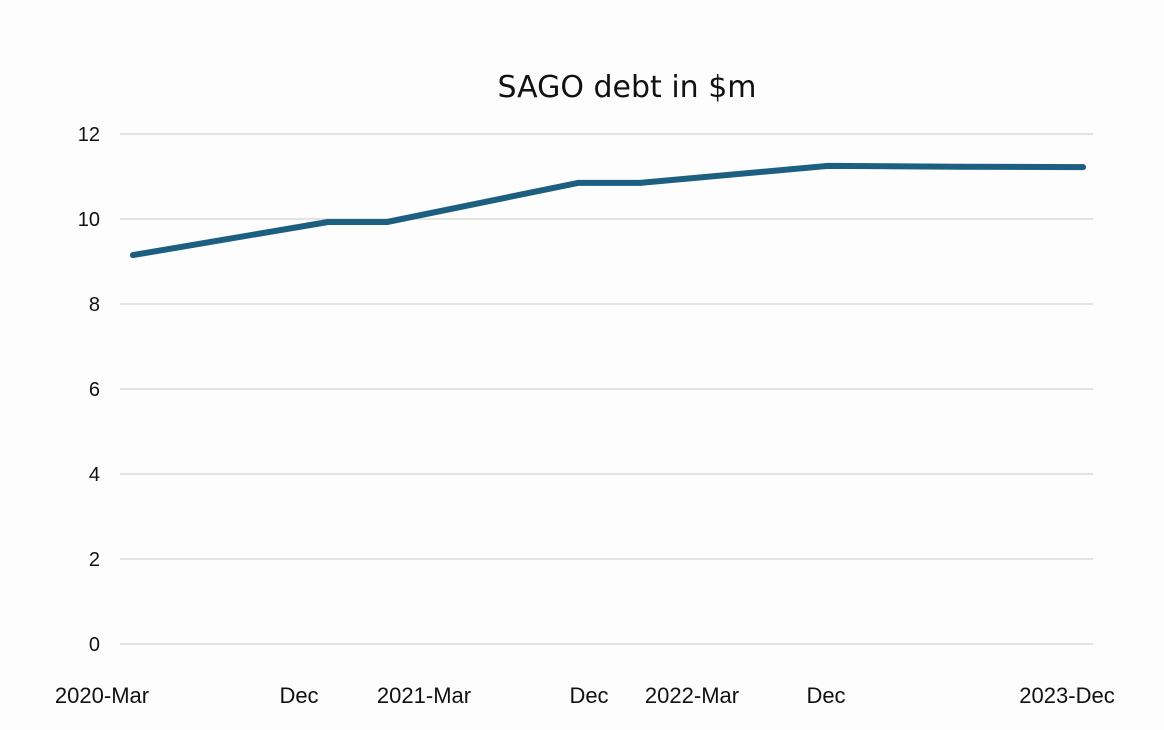  Describe the element at coordinates (94, 475) in the screenshot. I see `y-tick-label: 4` at that location.